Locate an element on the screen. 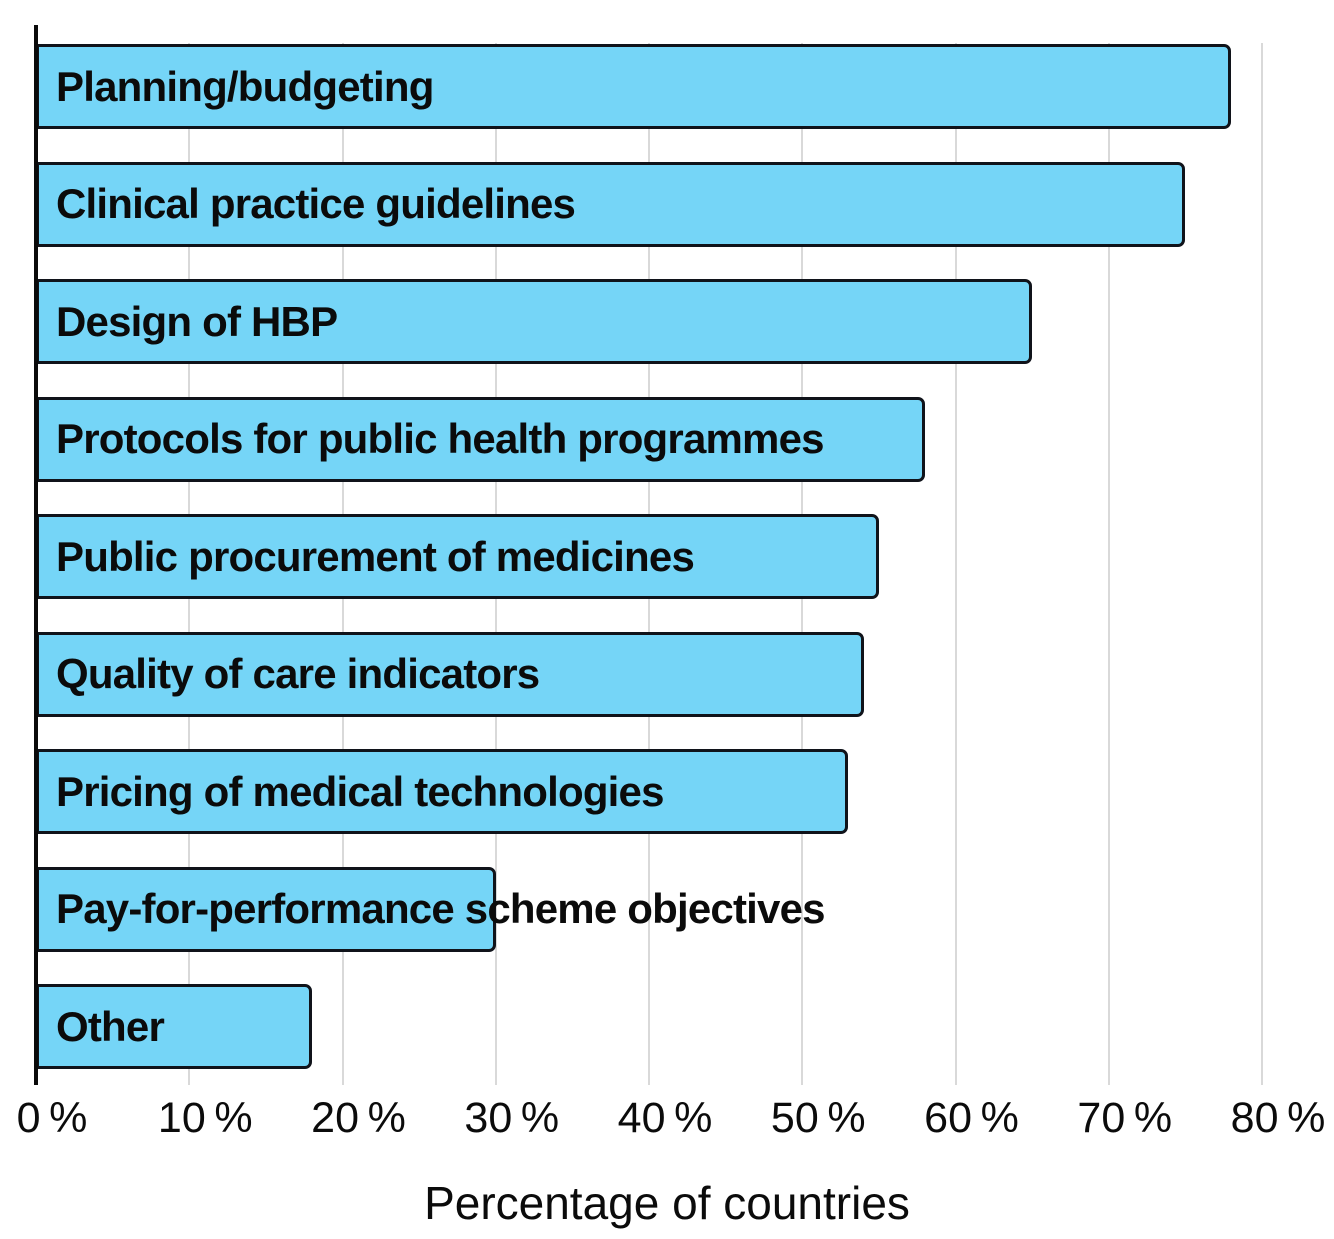  x-tick-label: 60 % is located at coordinates (971, 1118).